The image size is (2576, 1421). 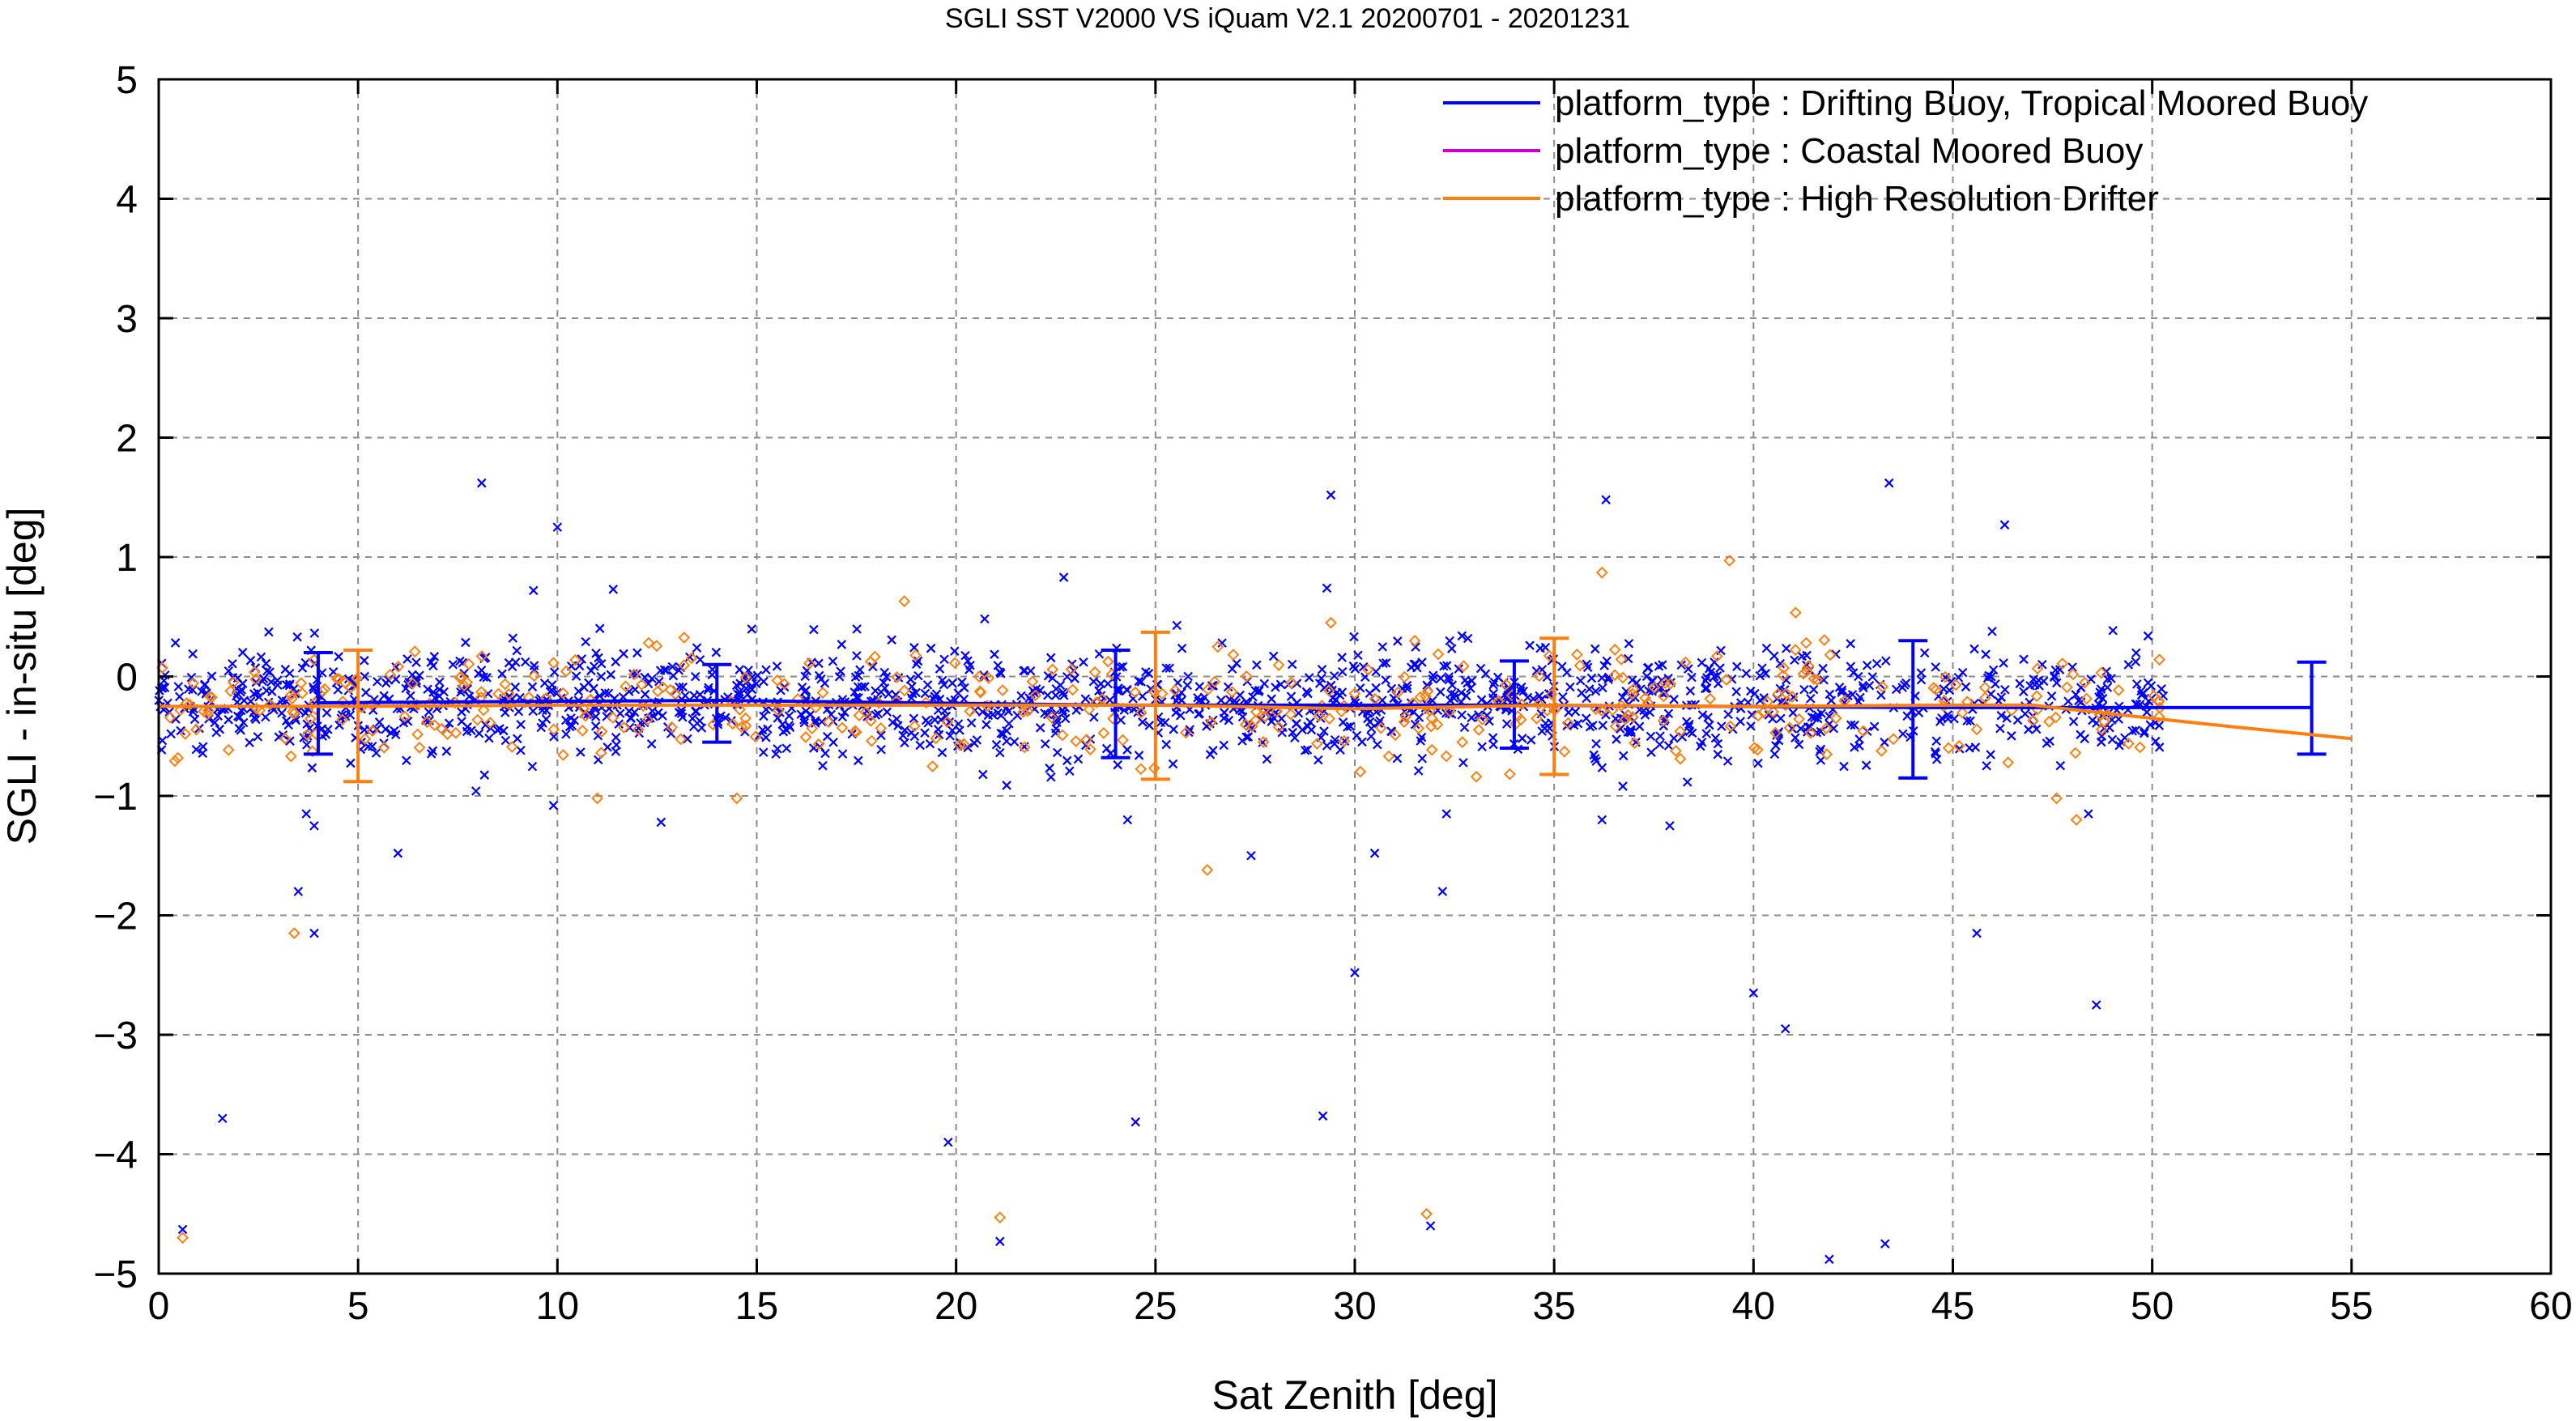 What do you see at coordinates (1753, 1306) in the screenshot?
I see `x-tick-label: 40` at bounding box center [1753, 1306].